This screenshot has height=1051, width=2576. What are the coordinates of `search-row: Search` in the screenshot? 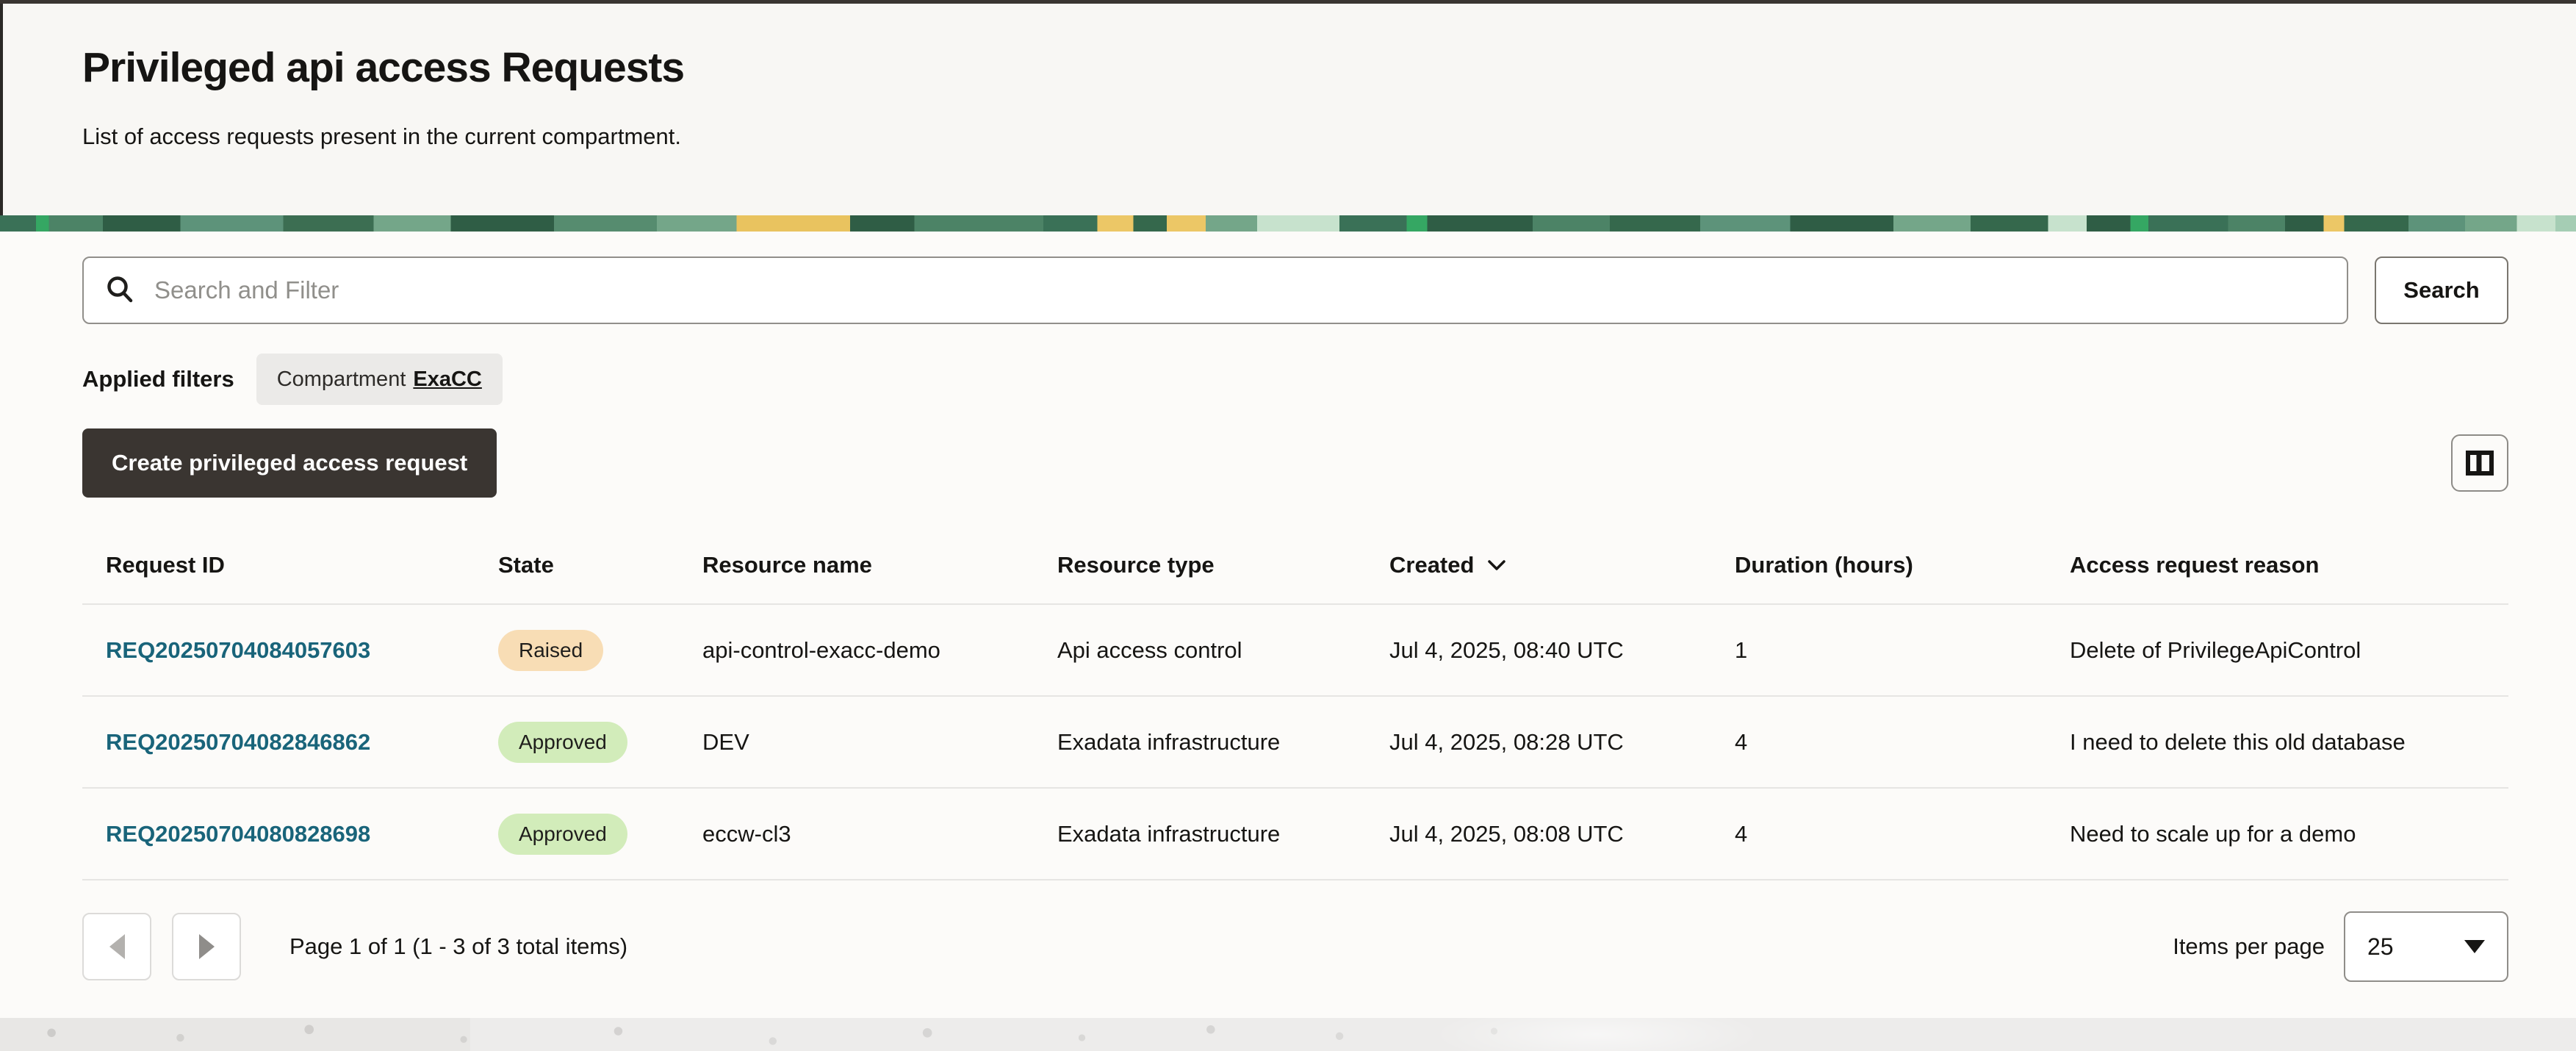 It's located at (1295, 290).